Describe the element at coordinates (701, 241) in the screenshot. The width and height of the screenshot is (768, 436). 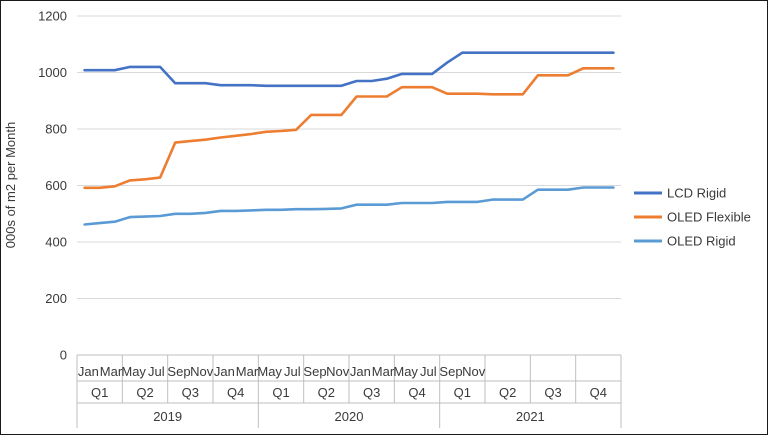
I see `legend-label: OLED Rigid` at that location.